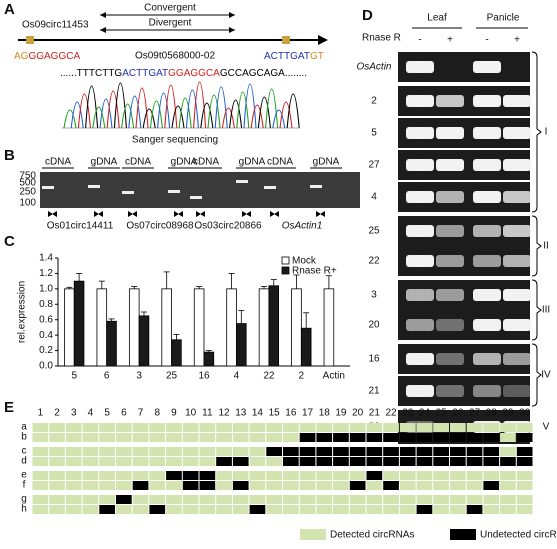 The image size is (557, 549). I want to click on row-label: h, so click(24, 509).